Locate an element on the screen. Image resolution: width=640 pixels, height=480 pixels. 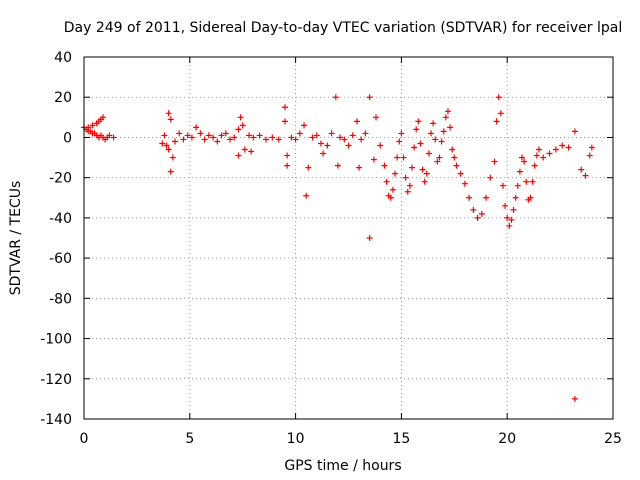
y-tick-label: 20 is located at coordinates (63, 98).